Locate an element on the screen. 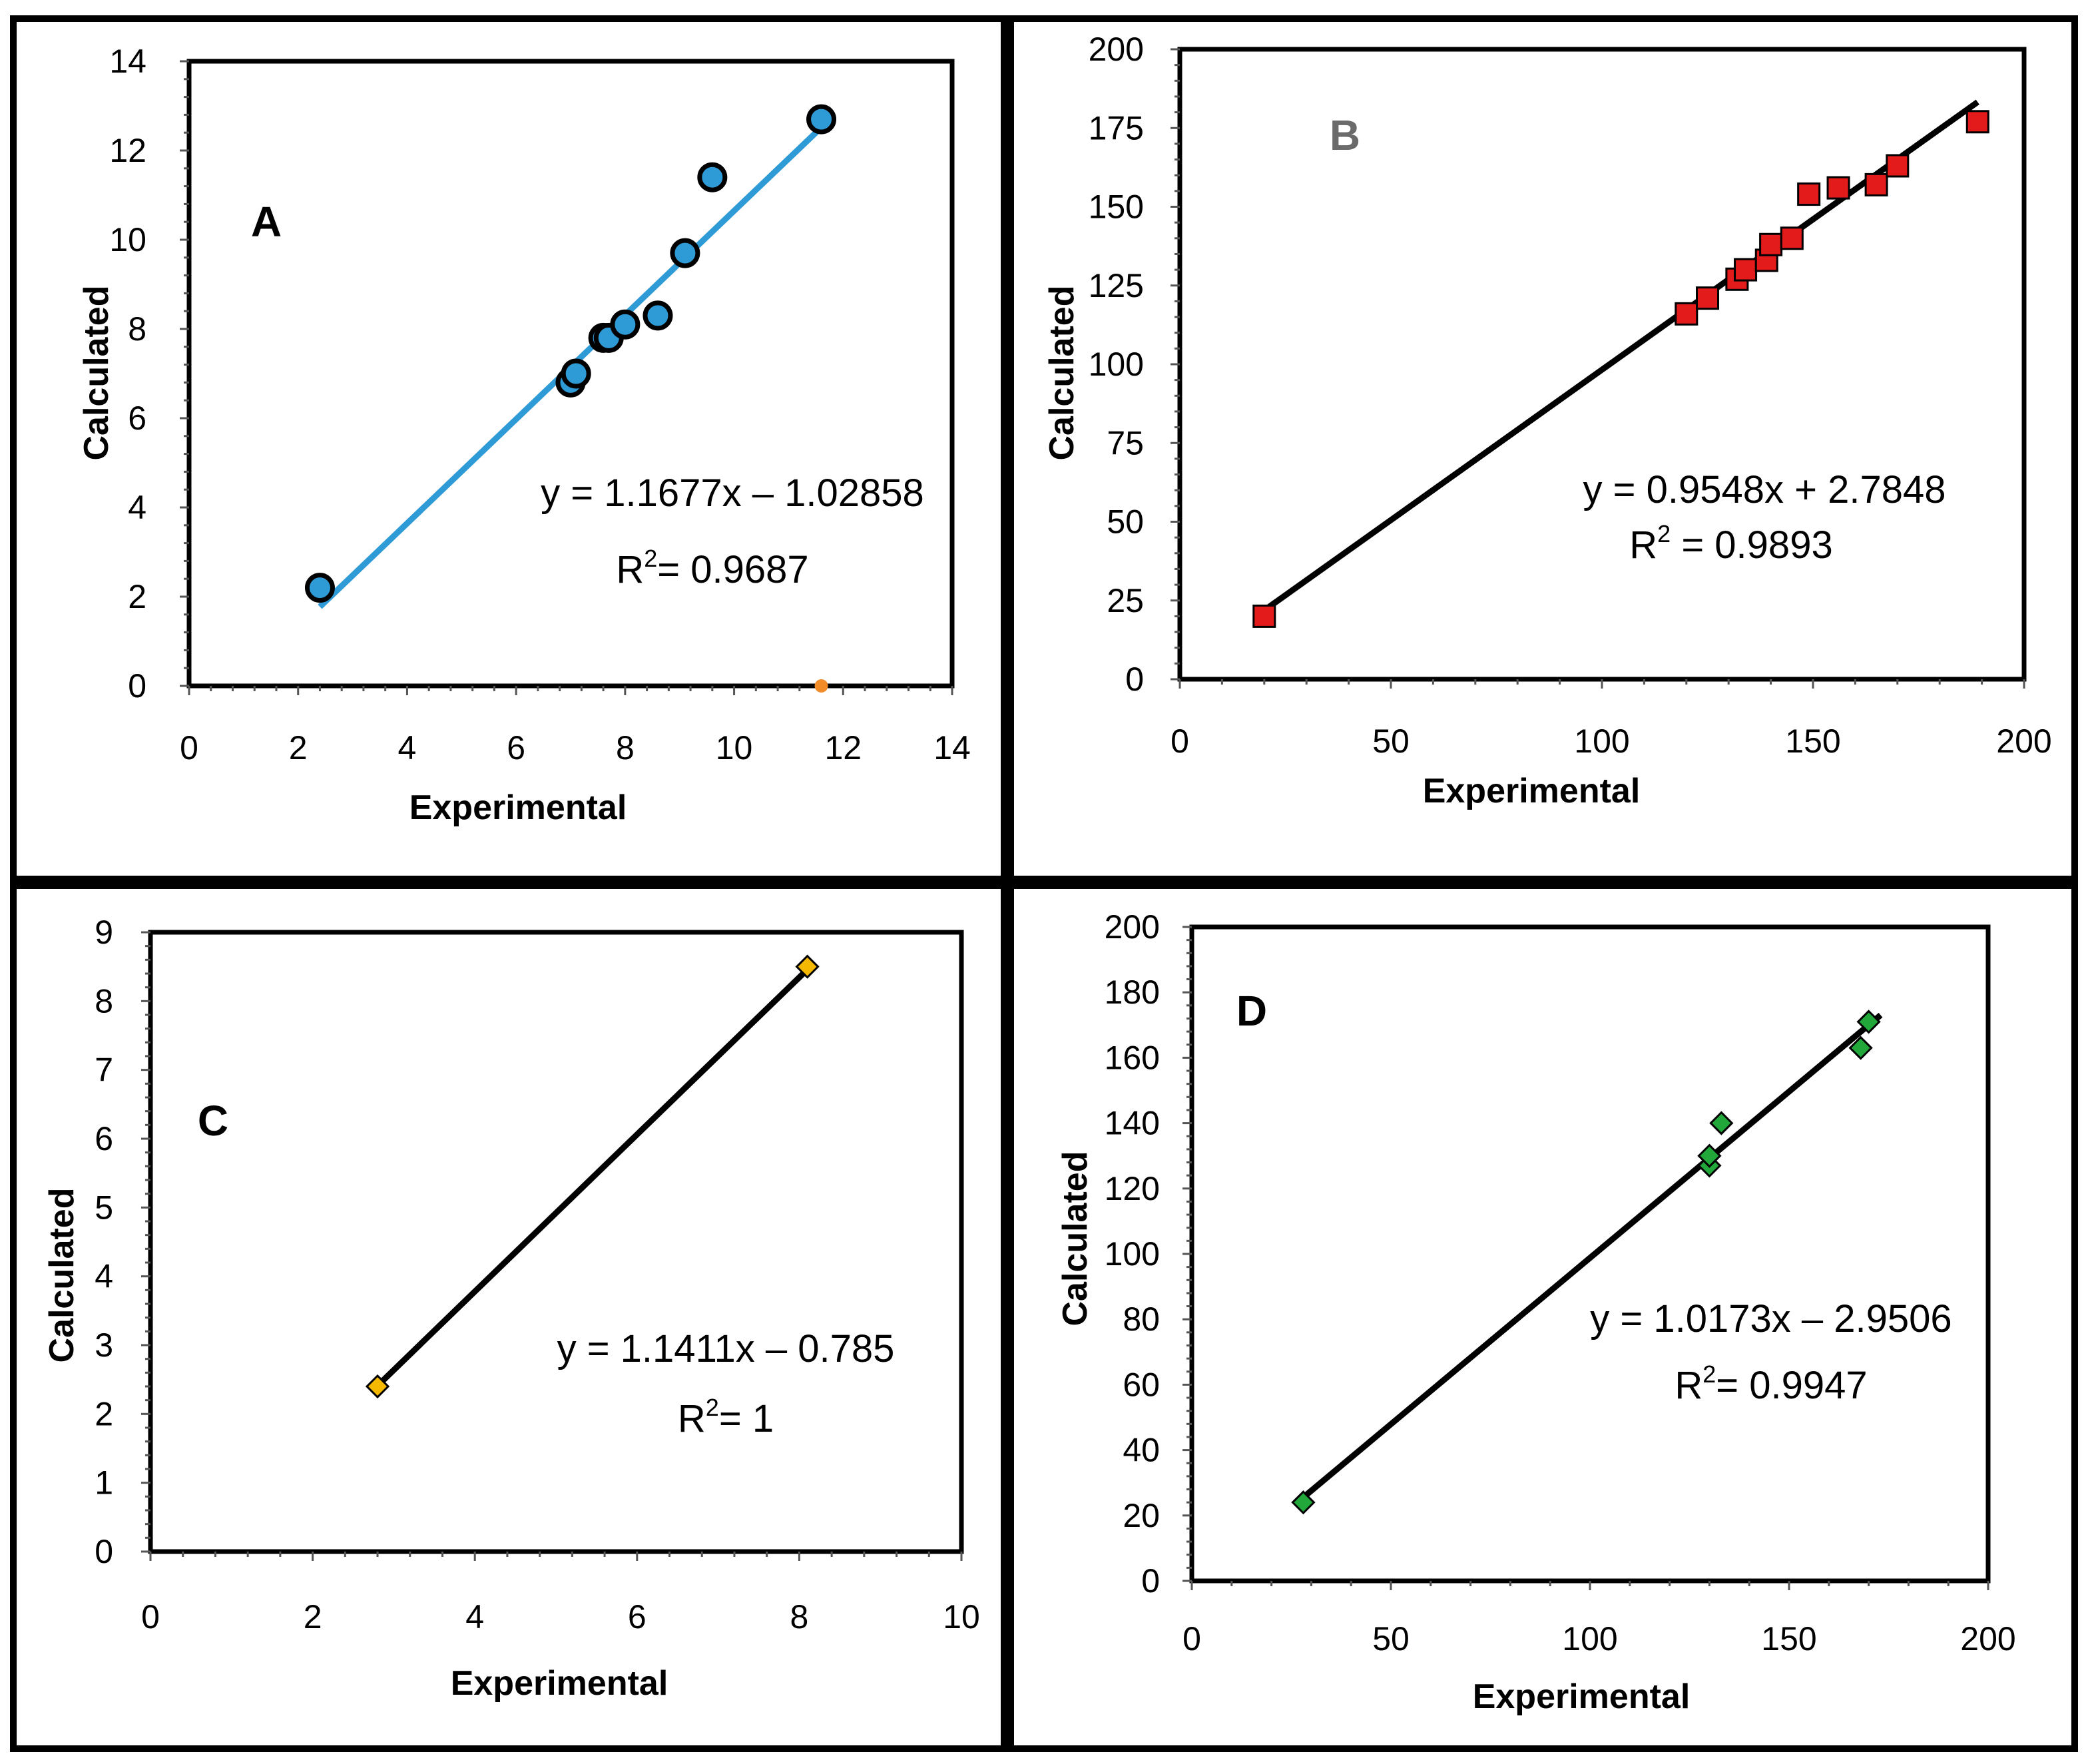 The image size is (2088, 1764). y-tick-label: 14 is located at coordinates (128, 62).